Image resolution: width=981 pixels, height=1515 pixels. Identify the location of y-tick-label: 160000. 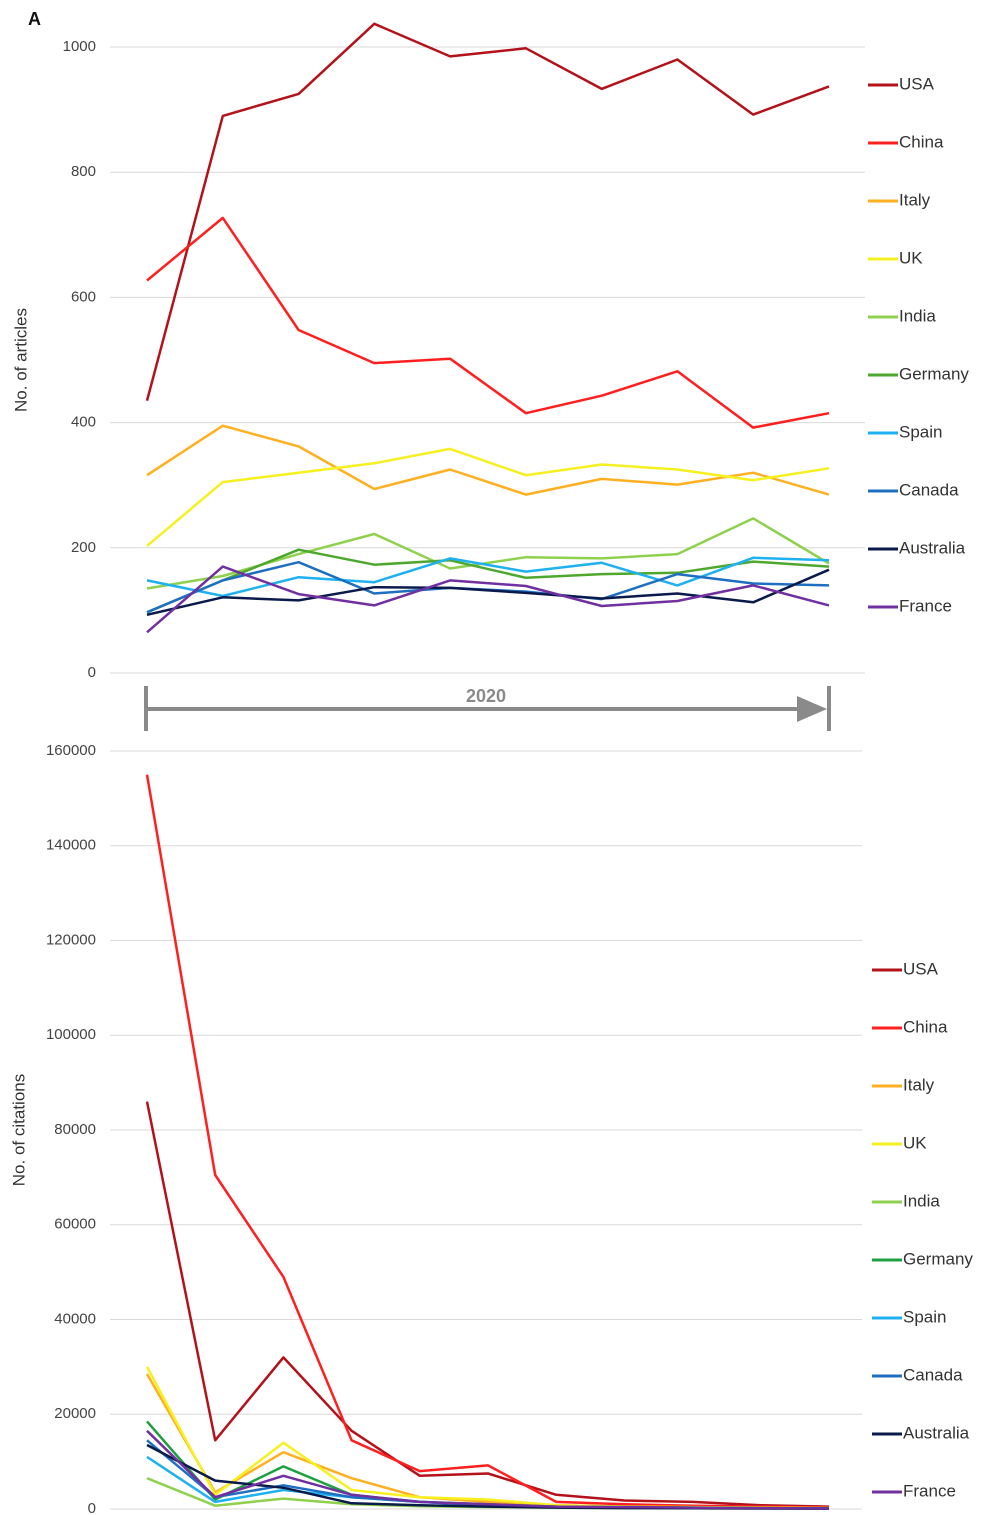
(71, 750).